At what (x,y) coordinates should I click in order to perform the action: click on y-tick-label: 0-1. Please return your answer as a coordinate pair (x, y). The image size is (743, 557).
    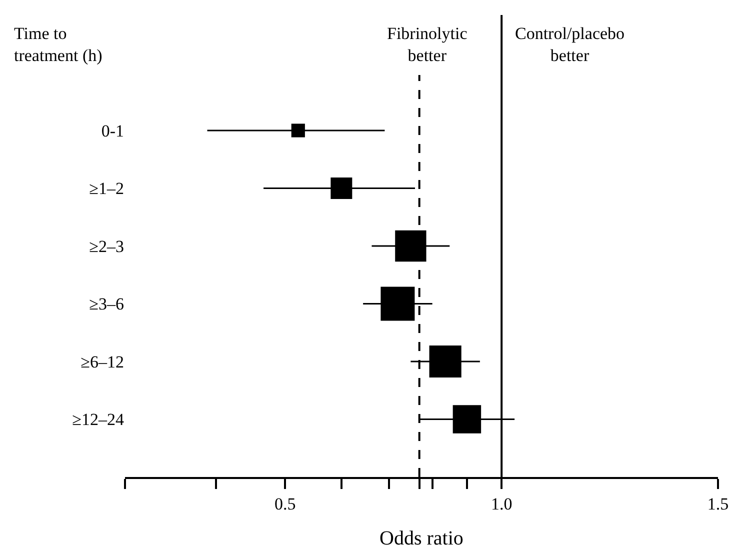
    Looking at the image, I should click on (112, 130).